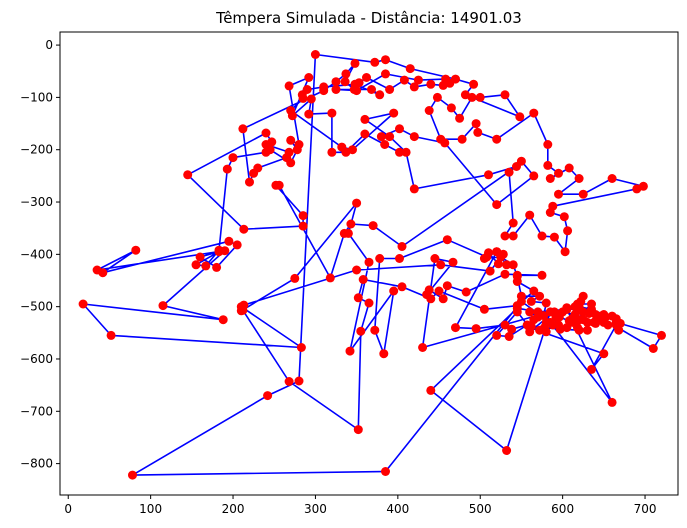 This screenshot has height=528, width=687. Describe the element at coordinates (368, 18) in the screenshot. I see `chart-title: Têmpera Simulada - Distância: 14901.03` at that location.